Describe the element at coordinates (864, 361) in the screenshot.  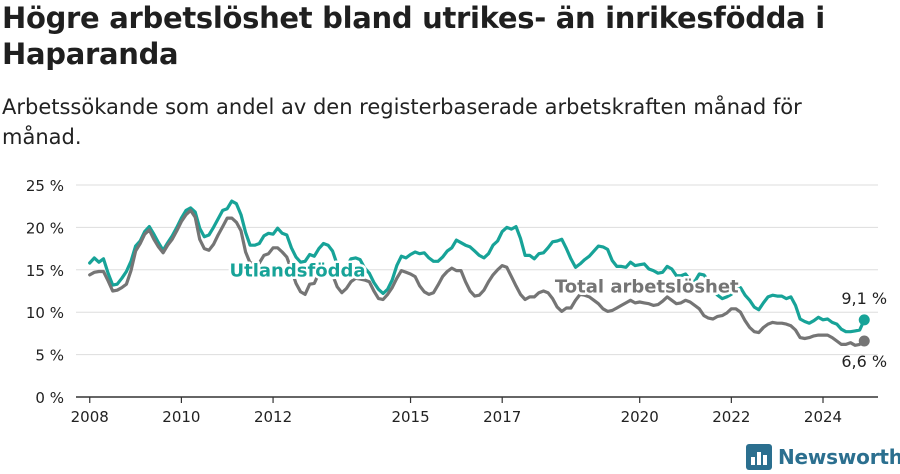
I see `series-end-label: 6,6 %` at that location.